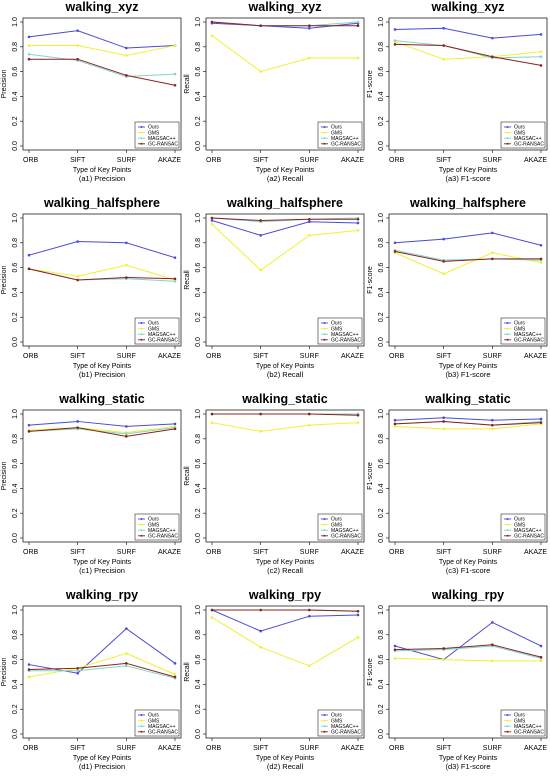 This screenshot has width=550, height=783. What do you see at coordinates (337, 133) in the screenshot?
I see `legend-entry: GMS` at bounding box center [337, 133].